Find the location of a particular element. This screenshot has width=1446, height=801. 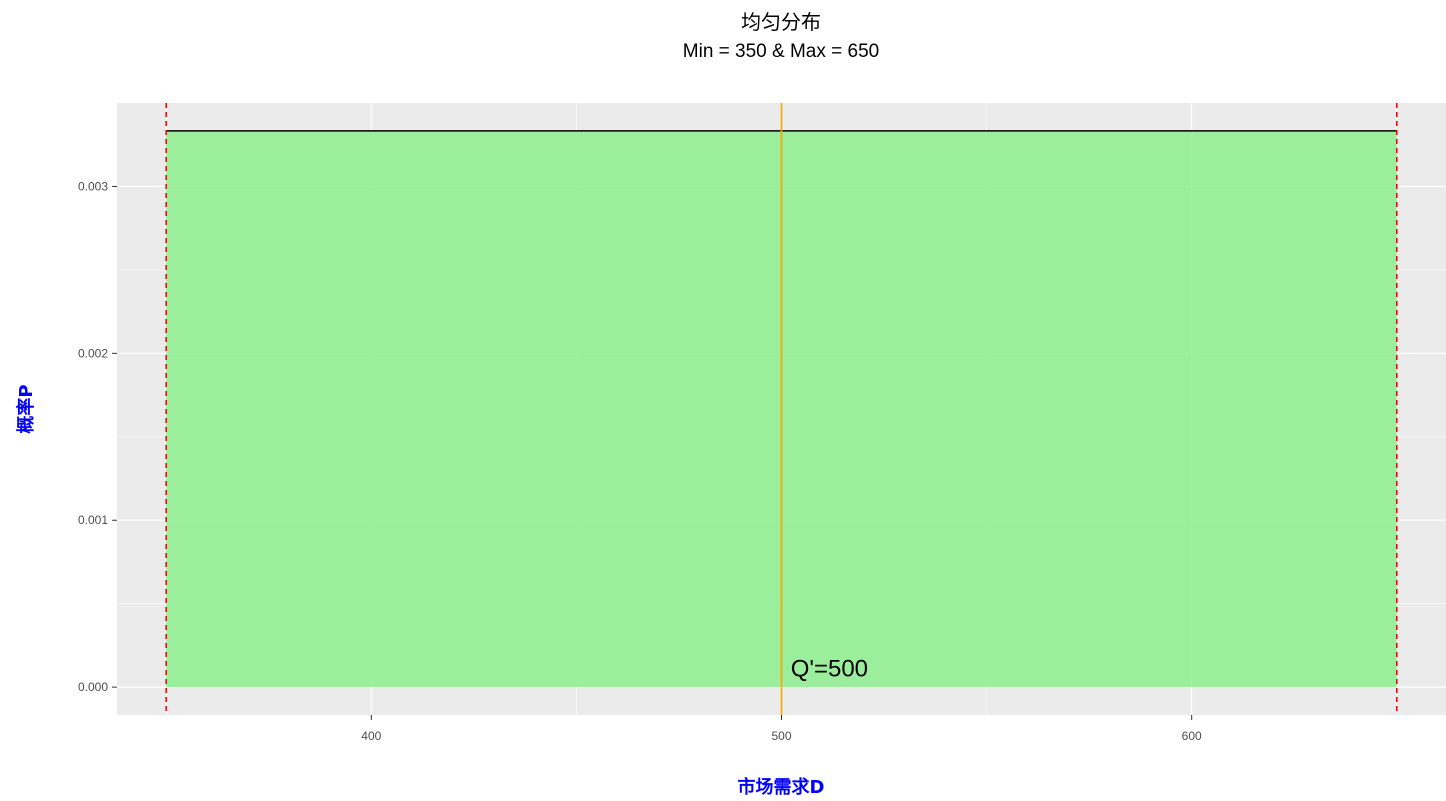

y-tick-label: 0.000 is located at coordinates (93, 687).